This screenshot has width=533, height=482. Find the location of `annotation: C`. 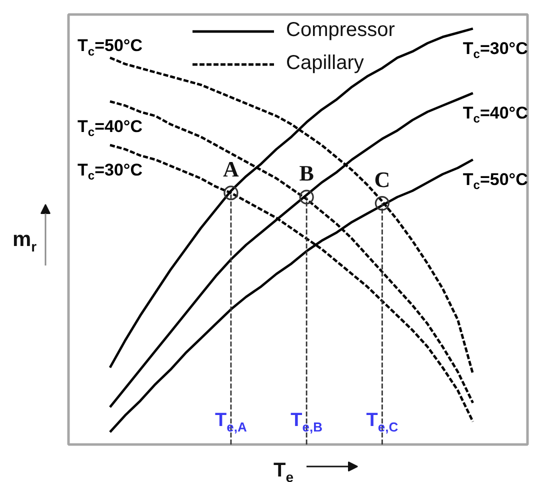

annotation: C is located at coordinates (382, 179).